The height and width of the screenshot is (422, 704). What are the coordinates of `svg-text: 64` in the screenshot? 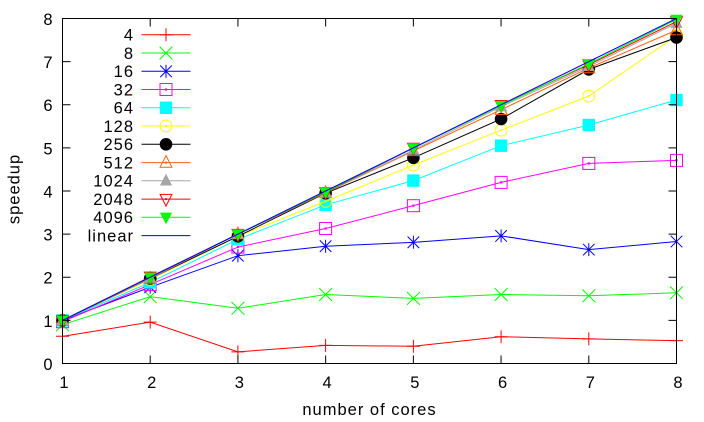 It's located at (124, 109).